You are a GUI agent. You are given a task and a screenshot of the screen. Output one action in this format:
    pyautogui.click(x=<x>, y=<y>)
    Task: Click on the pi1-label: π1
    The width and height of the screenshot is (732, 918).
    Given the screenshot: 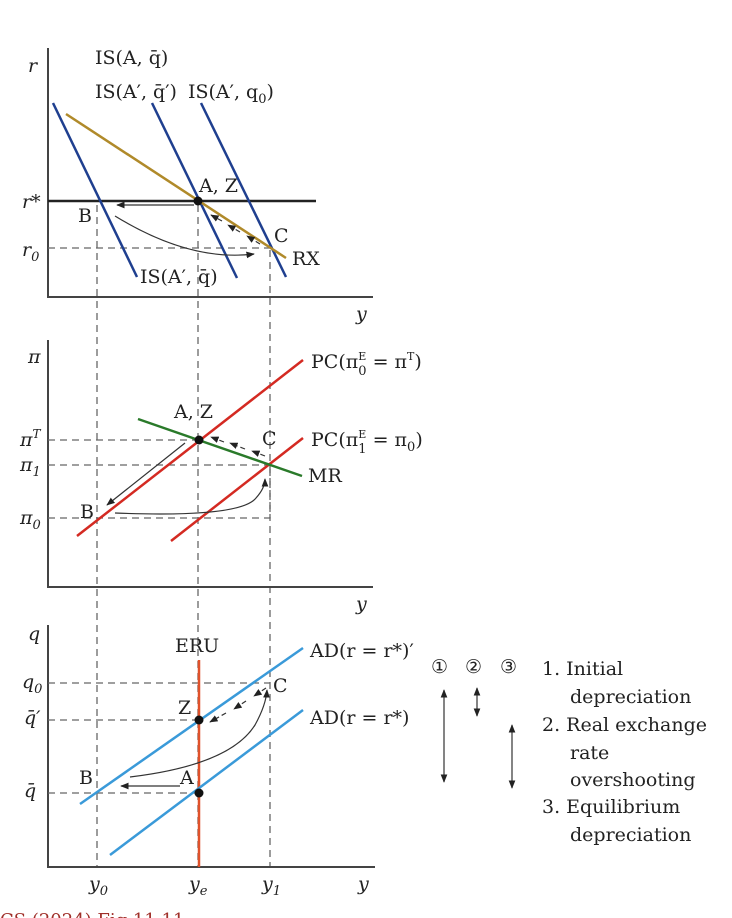 What is the action you would take?
    pyautogui.click(x=30, y=467)
    